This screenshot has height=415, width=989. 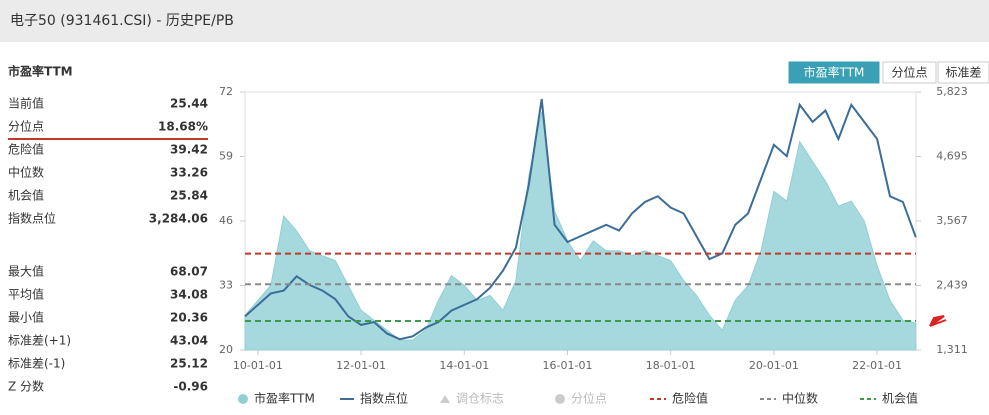 What do you see at coordinates (189, 318) in the screenshot?
I see `stat-value: 20.36` at bounding box center [189, 318].